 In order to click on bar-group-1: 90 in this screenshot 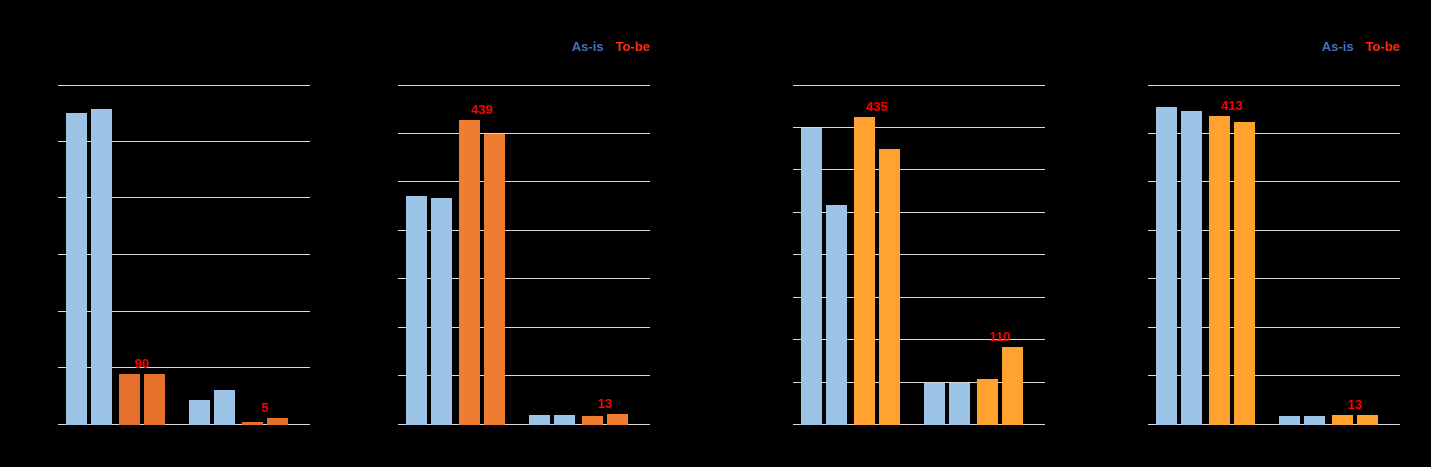, I will do `click(115, 255)`.